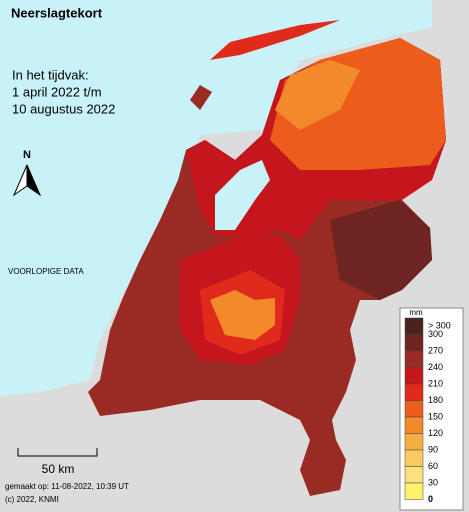 This screenshot has height=512, width=469. What do you see at coordinates (435, 350) in the screenshot?
I see `legend-label: 270` at bounding box center [435, 350].